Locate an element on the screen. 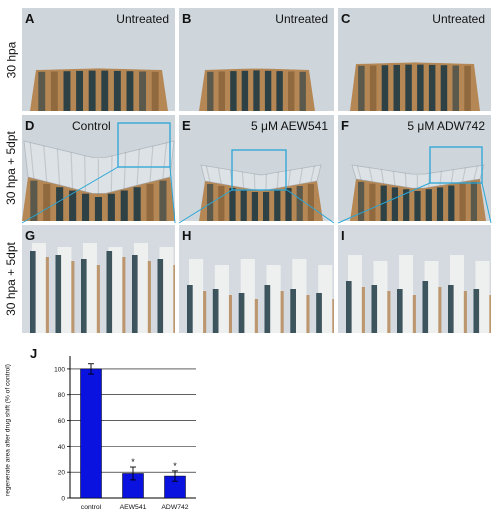 The width and height of the screenshot is (500, 516). panel-letter-E: E is located at coordinates (186, 125).